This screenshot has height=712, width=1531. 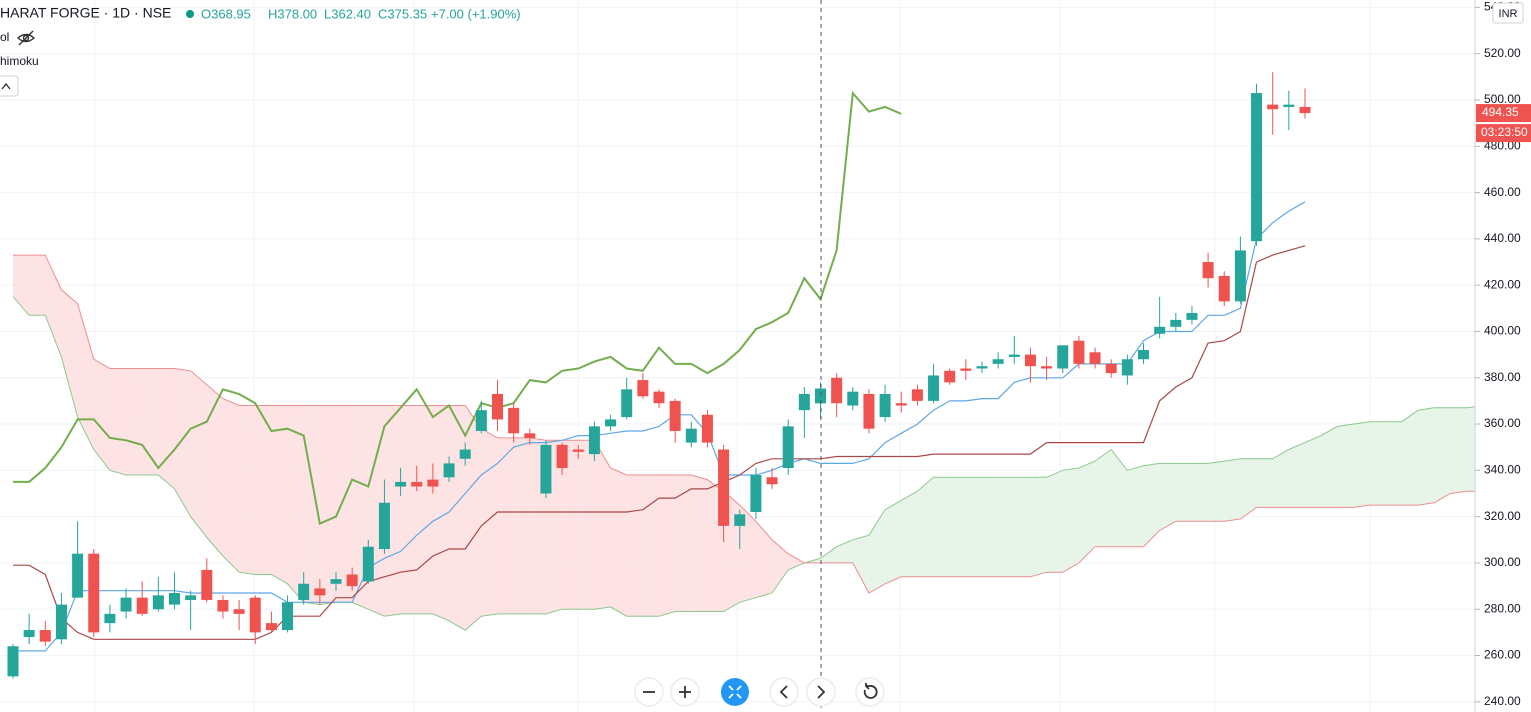 I want to click on y-tick-label: 420.00, so click(x=1502, y=284).